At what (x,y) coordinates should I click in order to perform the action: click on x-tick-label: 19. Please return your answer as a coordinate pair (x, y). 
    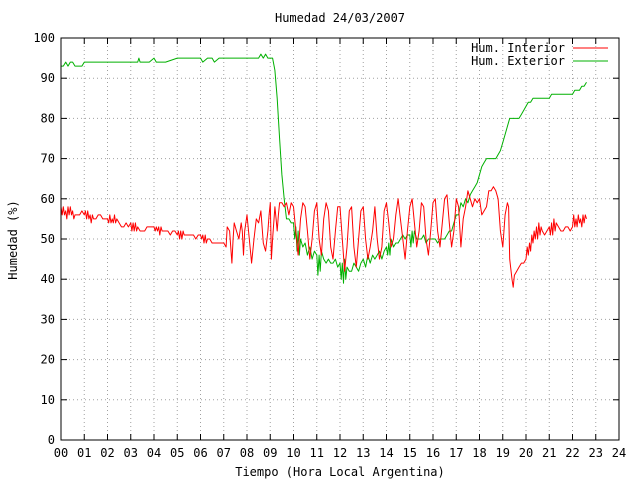
    Looking at the image, I should click on (503, 453).